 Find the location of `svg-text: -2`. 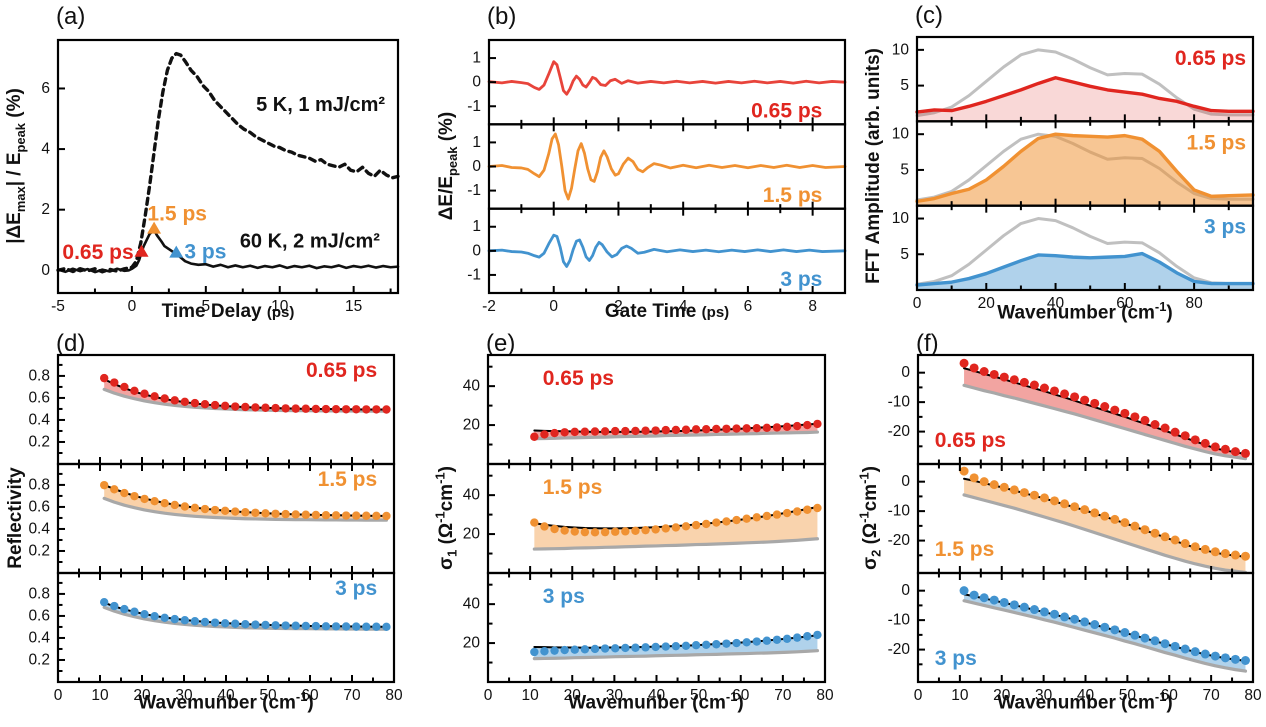

svg-text: -2 is located at coordinates (489, 306).